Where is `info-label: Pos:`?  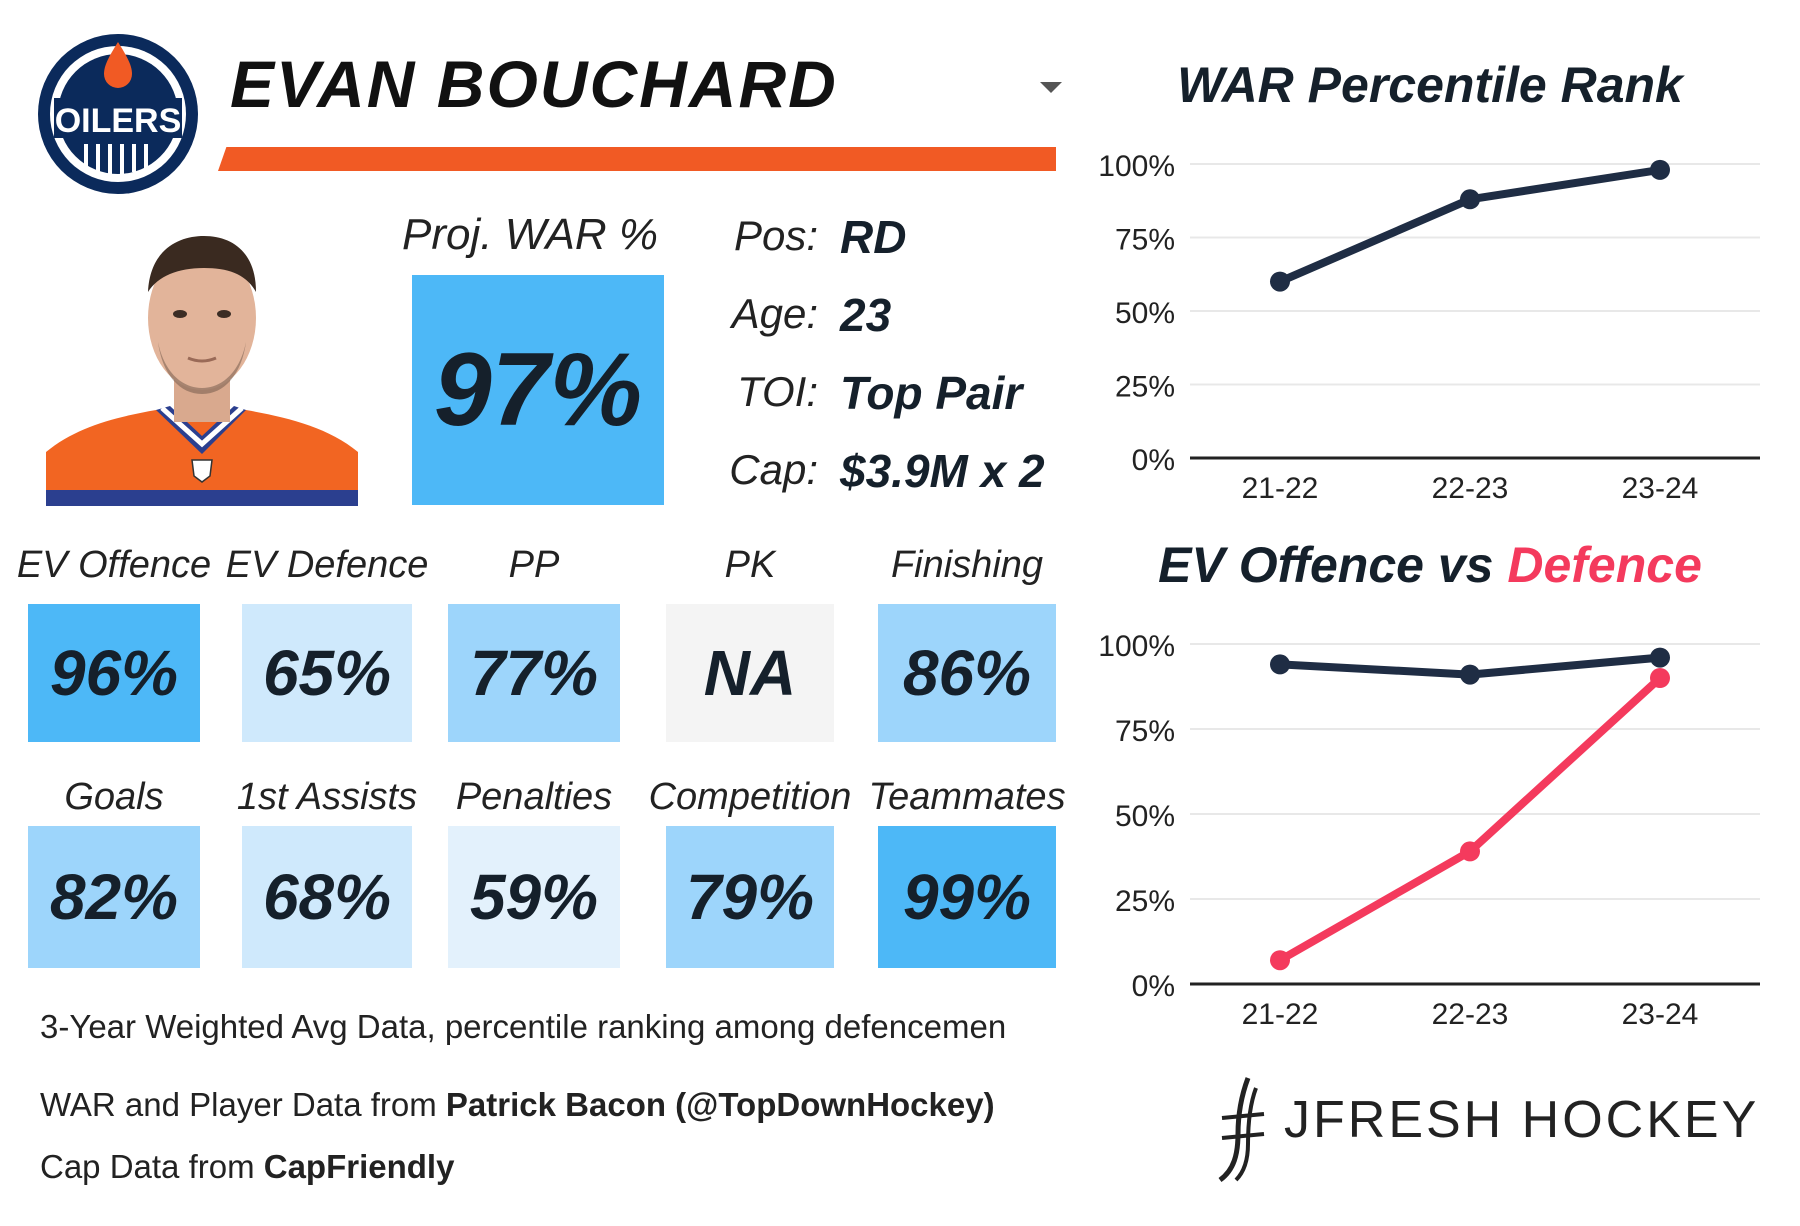
info-label: Pos: is located at coordinates (775, 235).